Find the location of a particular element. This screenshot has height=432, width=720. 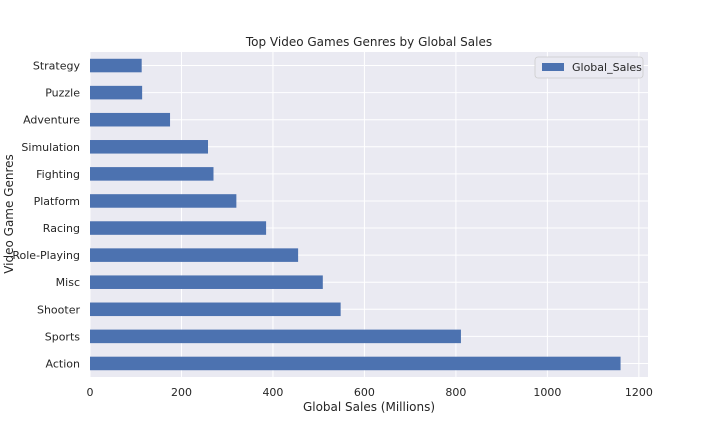

legend-box is located at coordinates (589, 67).